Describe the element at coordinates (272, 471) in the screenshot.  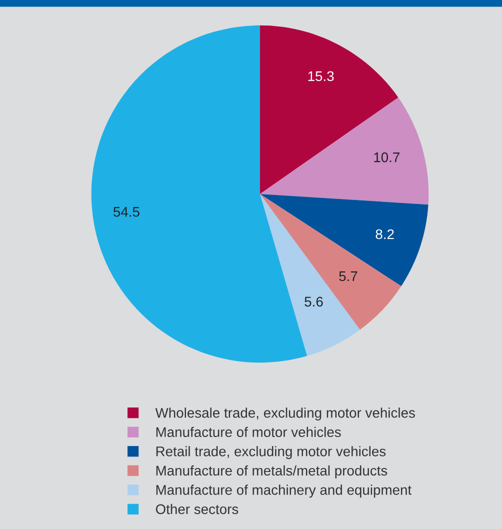
I see `legend-label: Manufacture of metals/metal products` at that location.